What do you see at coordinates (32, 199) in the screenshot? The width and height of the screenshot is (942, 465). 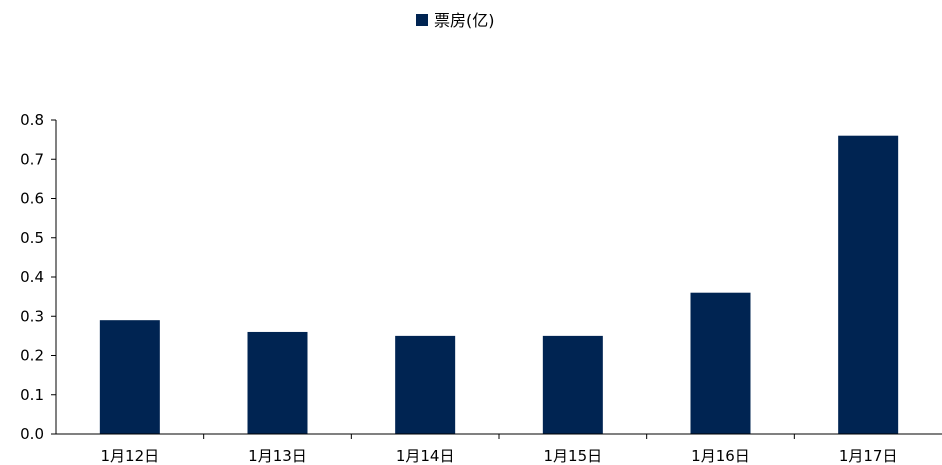 I see `y-tick-label: 0.6` at bounding box center [32, 199].